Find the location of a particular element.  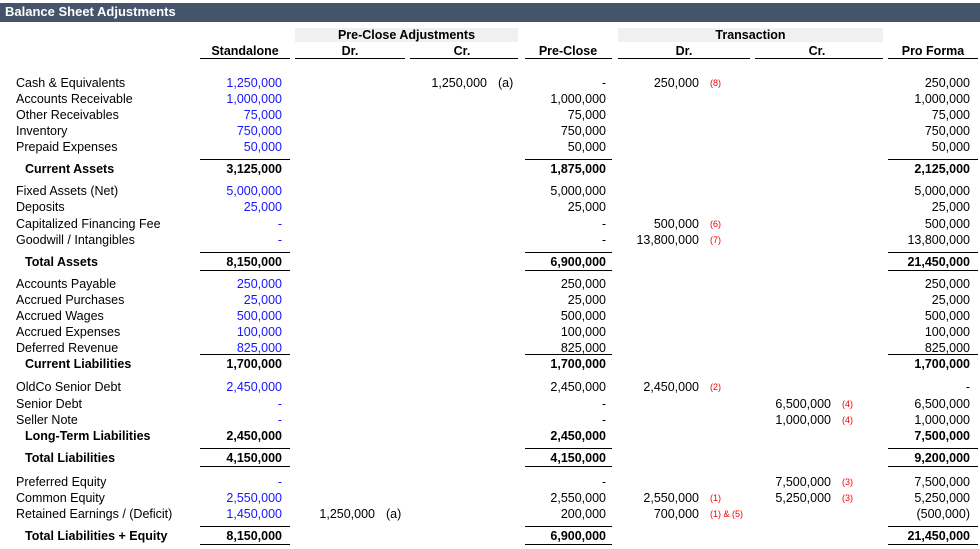

column-header: Dr. is located at coordinates (684, 51).